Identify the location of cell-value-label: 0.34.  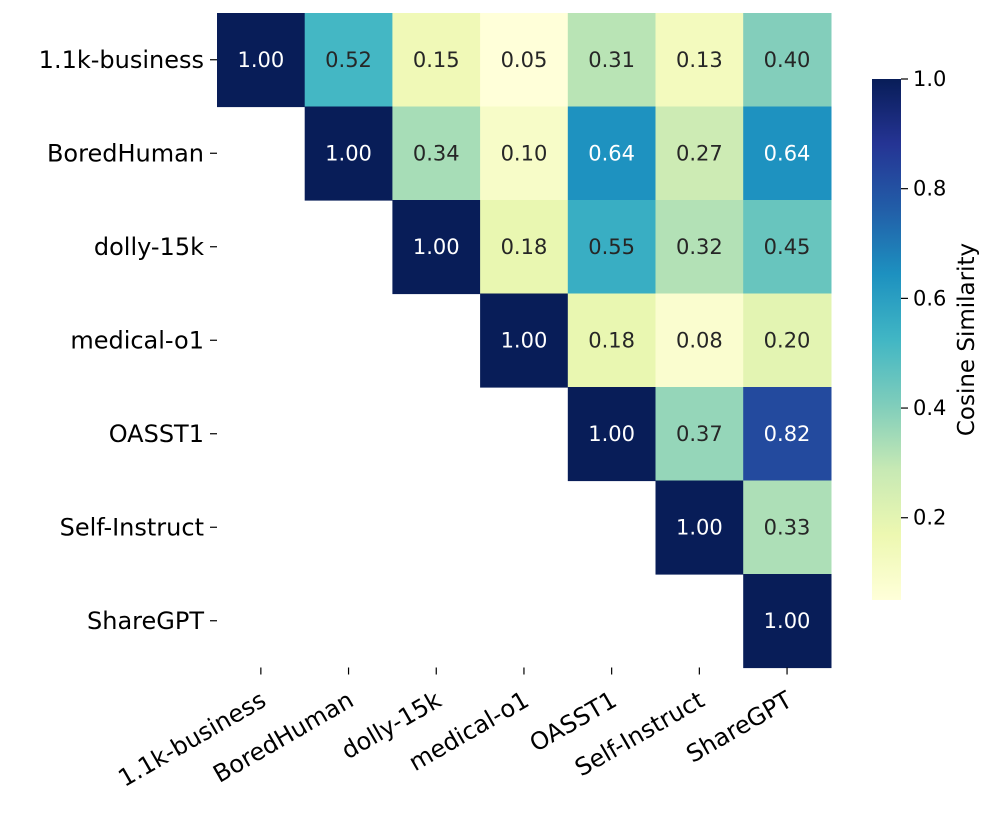
(436, 153).